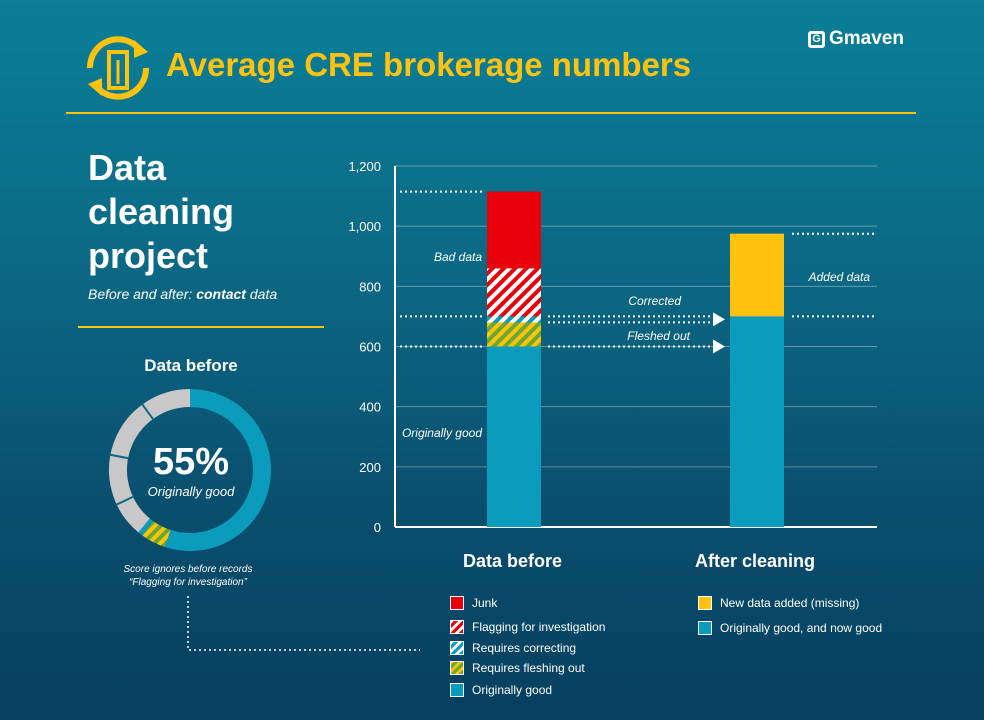  I want to click on donut-label: Originally good, so click(191, 491).